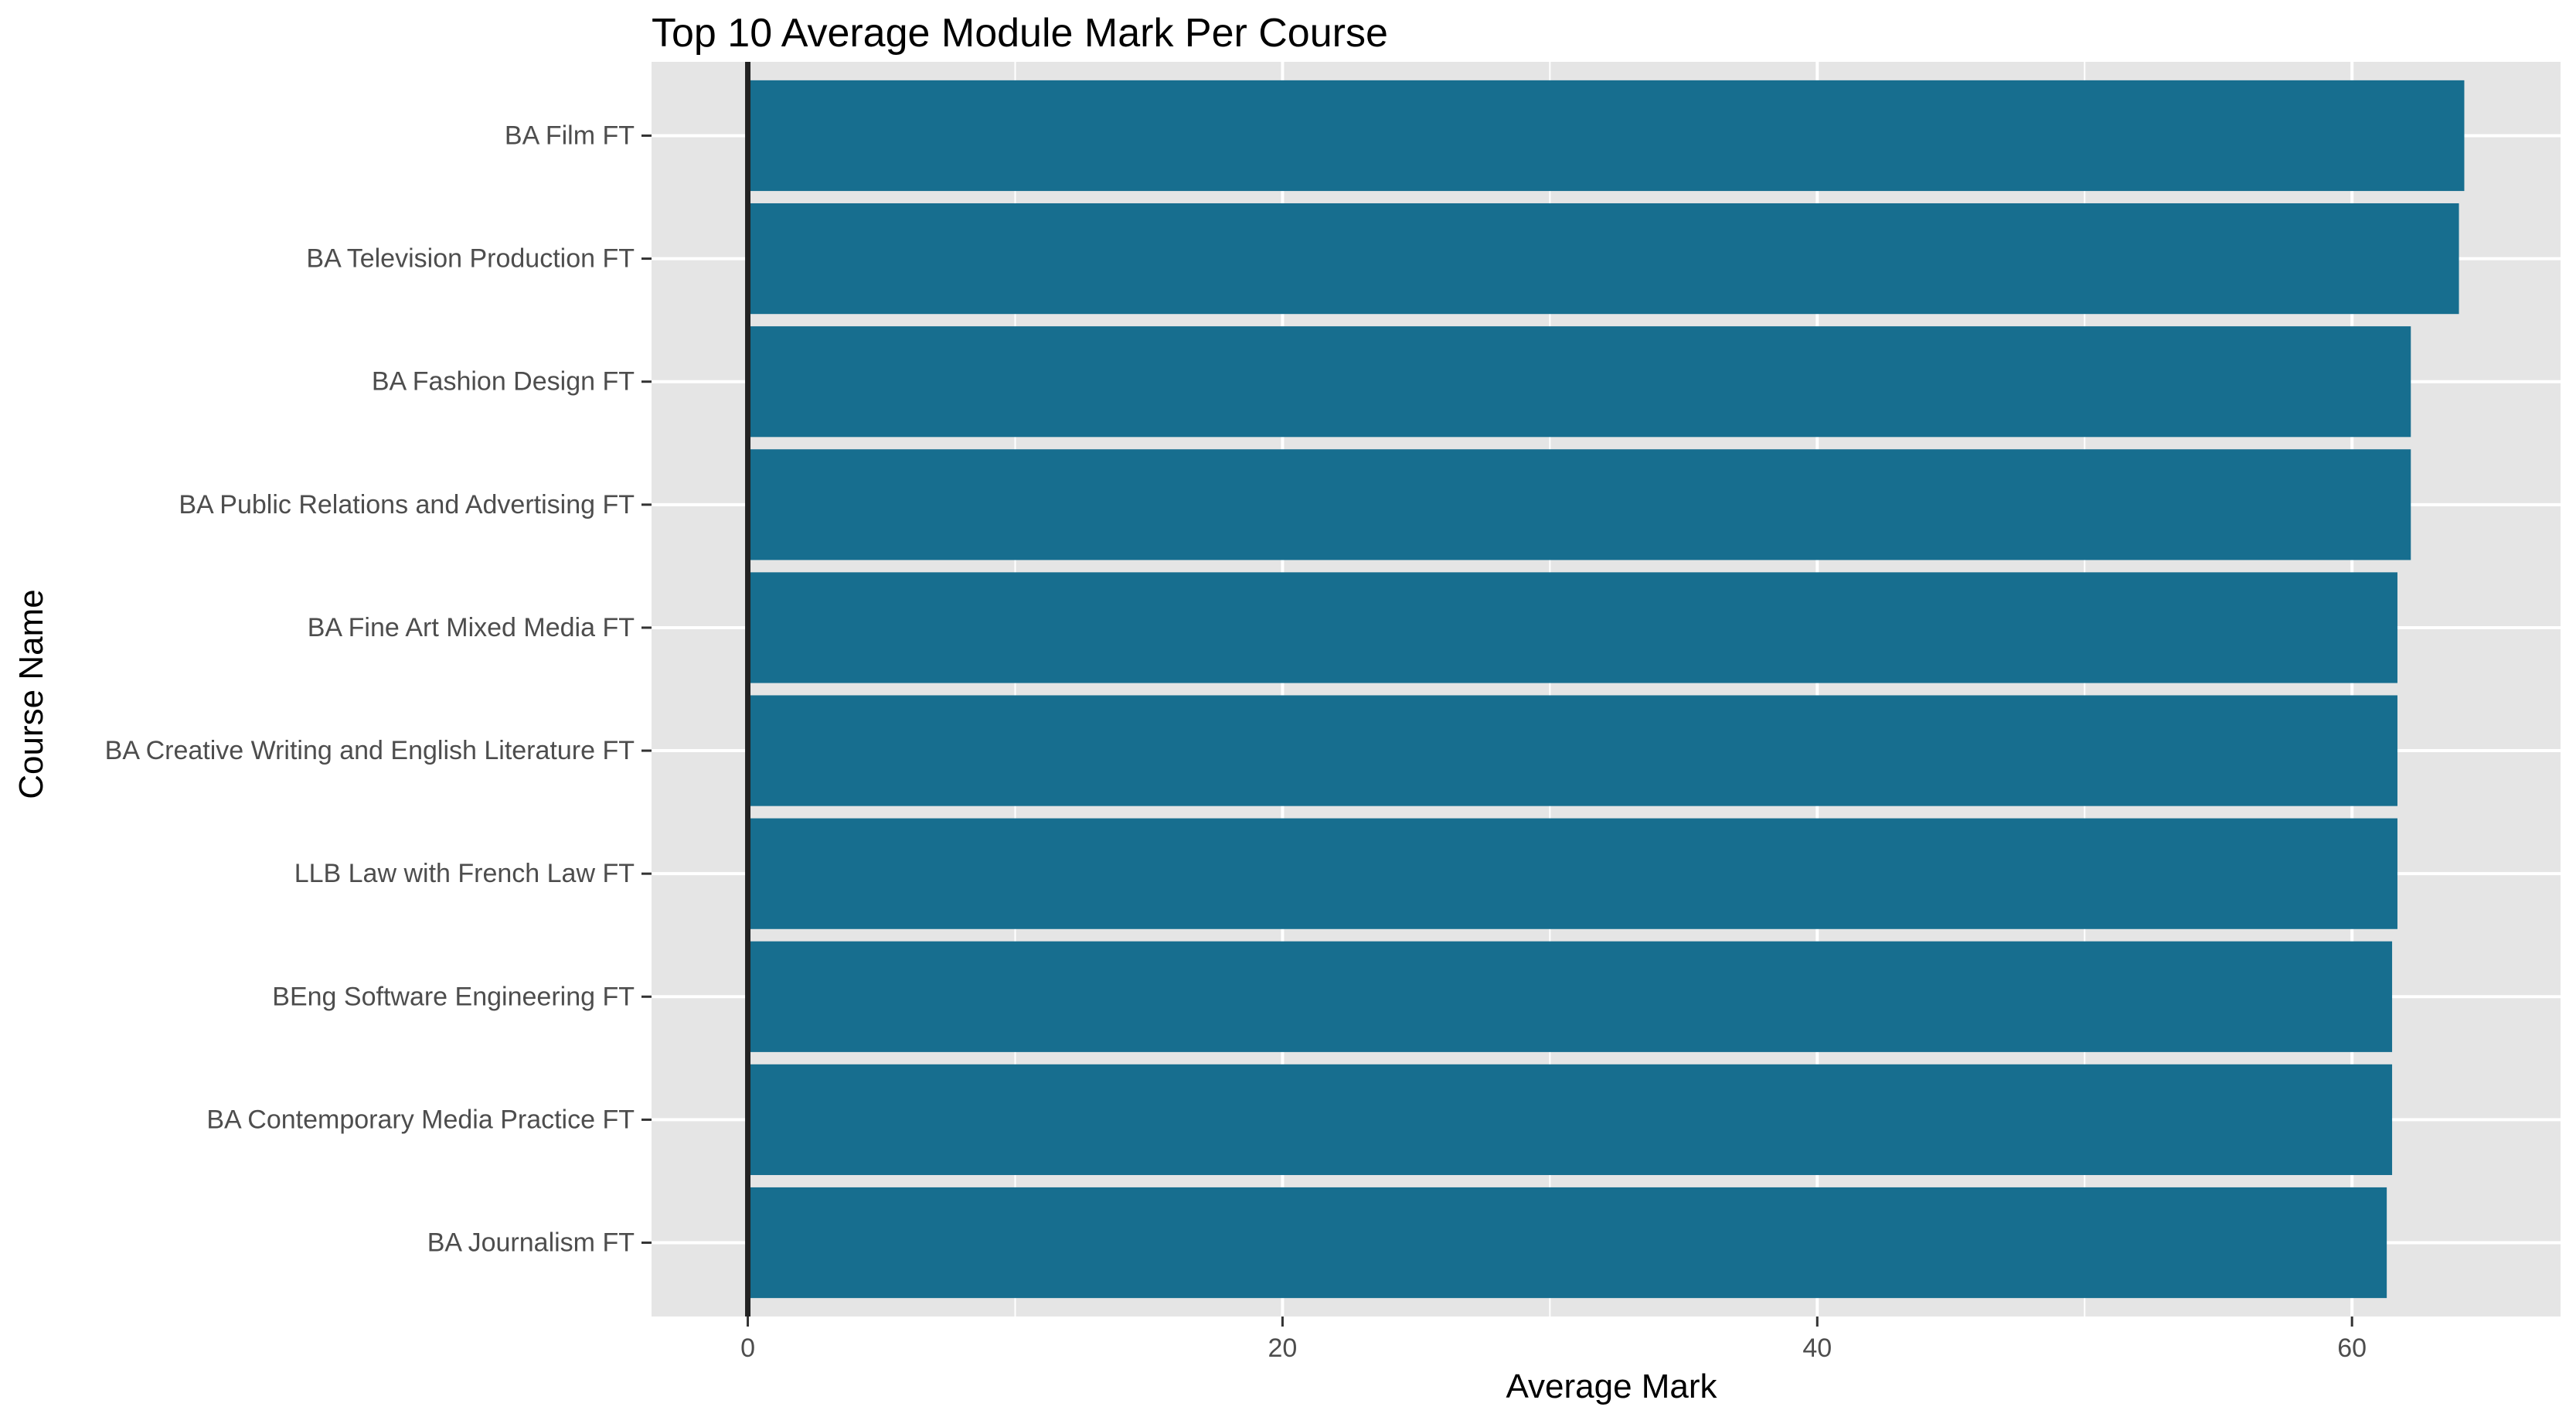  Describe the element at coordinates (1611, 1386) in the screenshot. I see `x-axis-title: Average Mark` at that location.